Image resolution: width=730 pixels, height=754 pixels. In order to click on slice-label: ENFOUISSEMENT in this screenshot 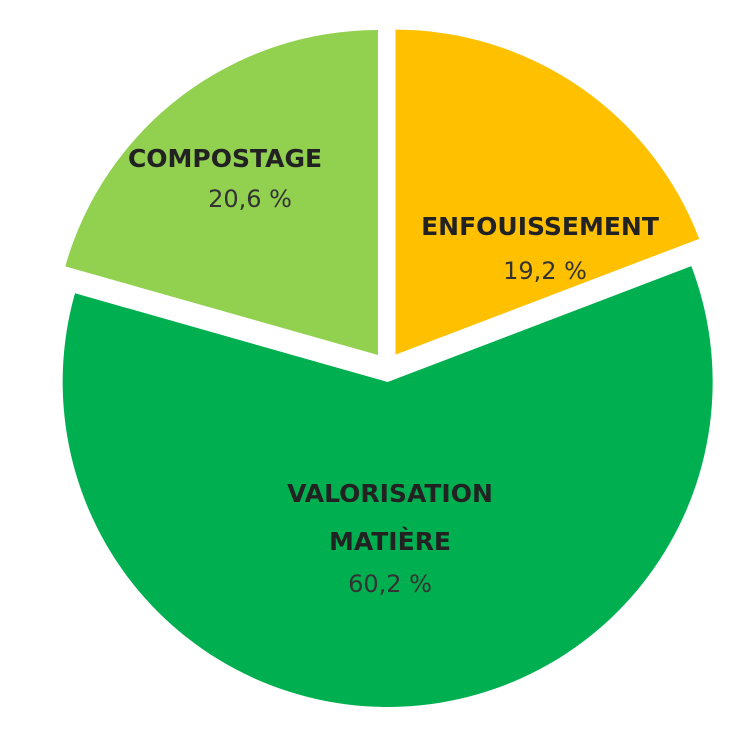, I will do `click(540, 226)`.